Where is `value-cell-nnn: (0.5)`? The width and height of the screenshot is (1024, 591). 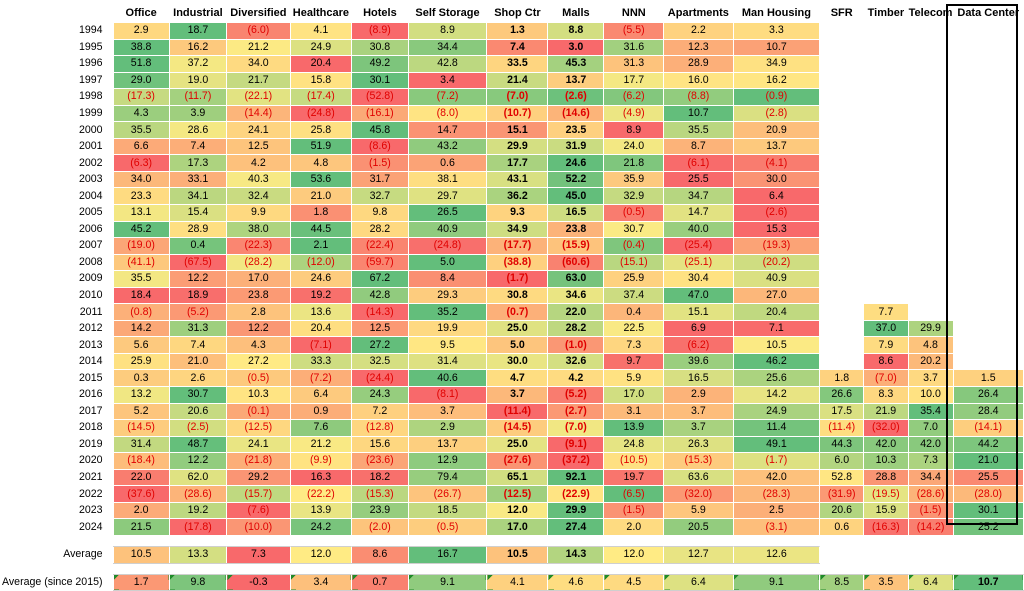 value-cell-nnn: (0.5) is located at coordinates (634, 213).